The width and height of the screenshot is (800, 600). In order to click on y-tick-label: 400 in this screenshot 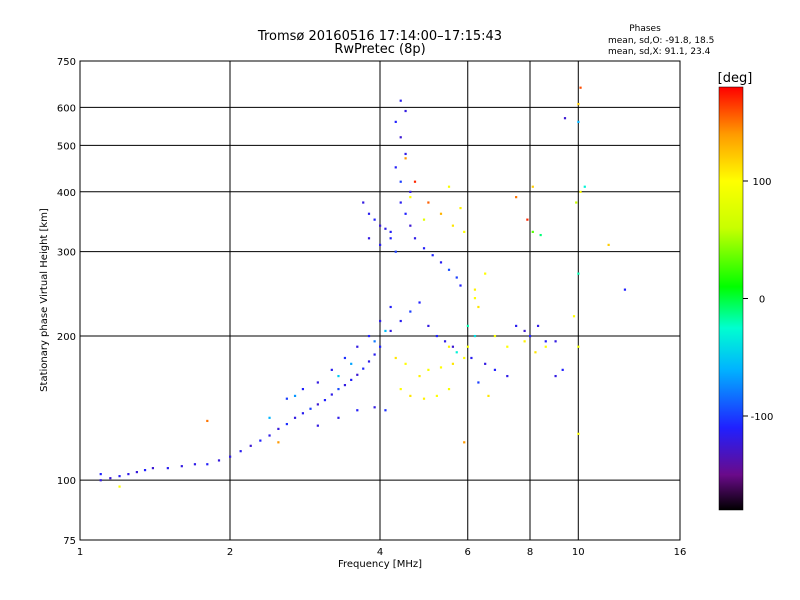, I will do `click(66, 193)`.